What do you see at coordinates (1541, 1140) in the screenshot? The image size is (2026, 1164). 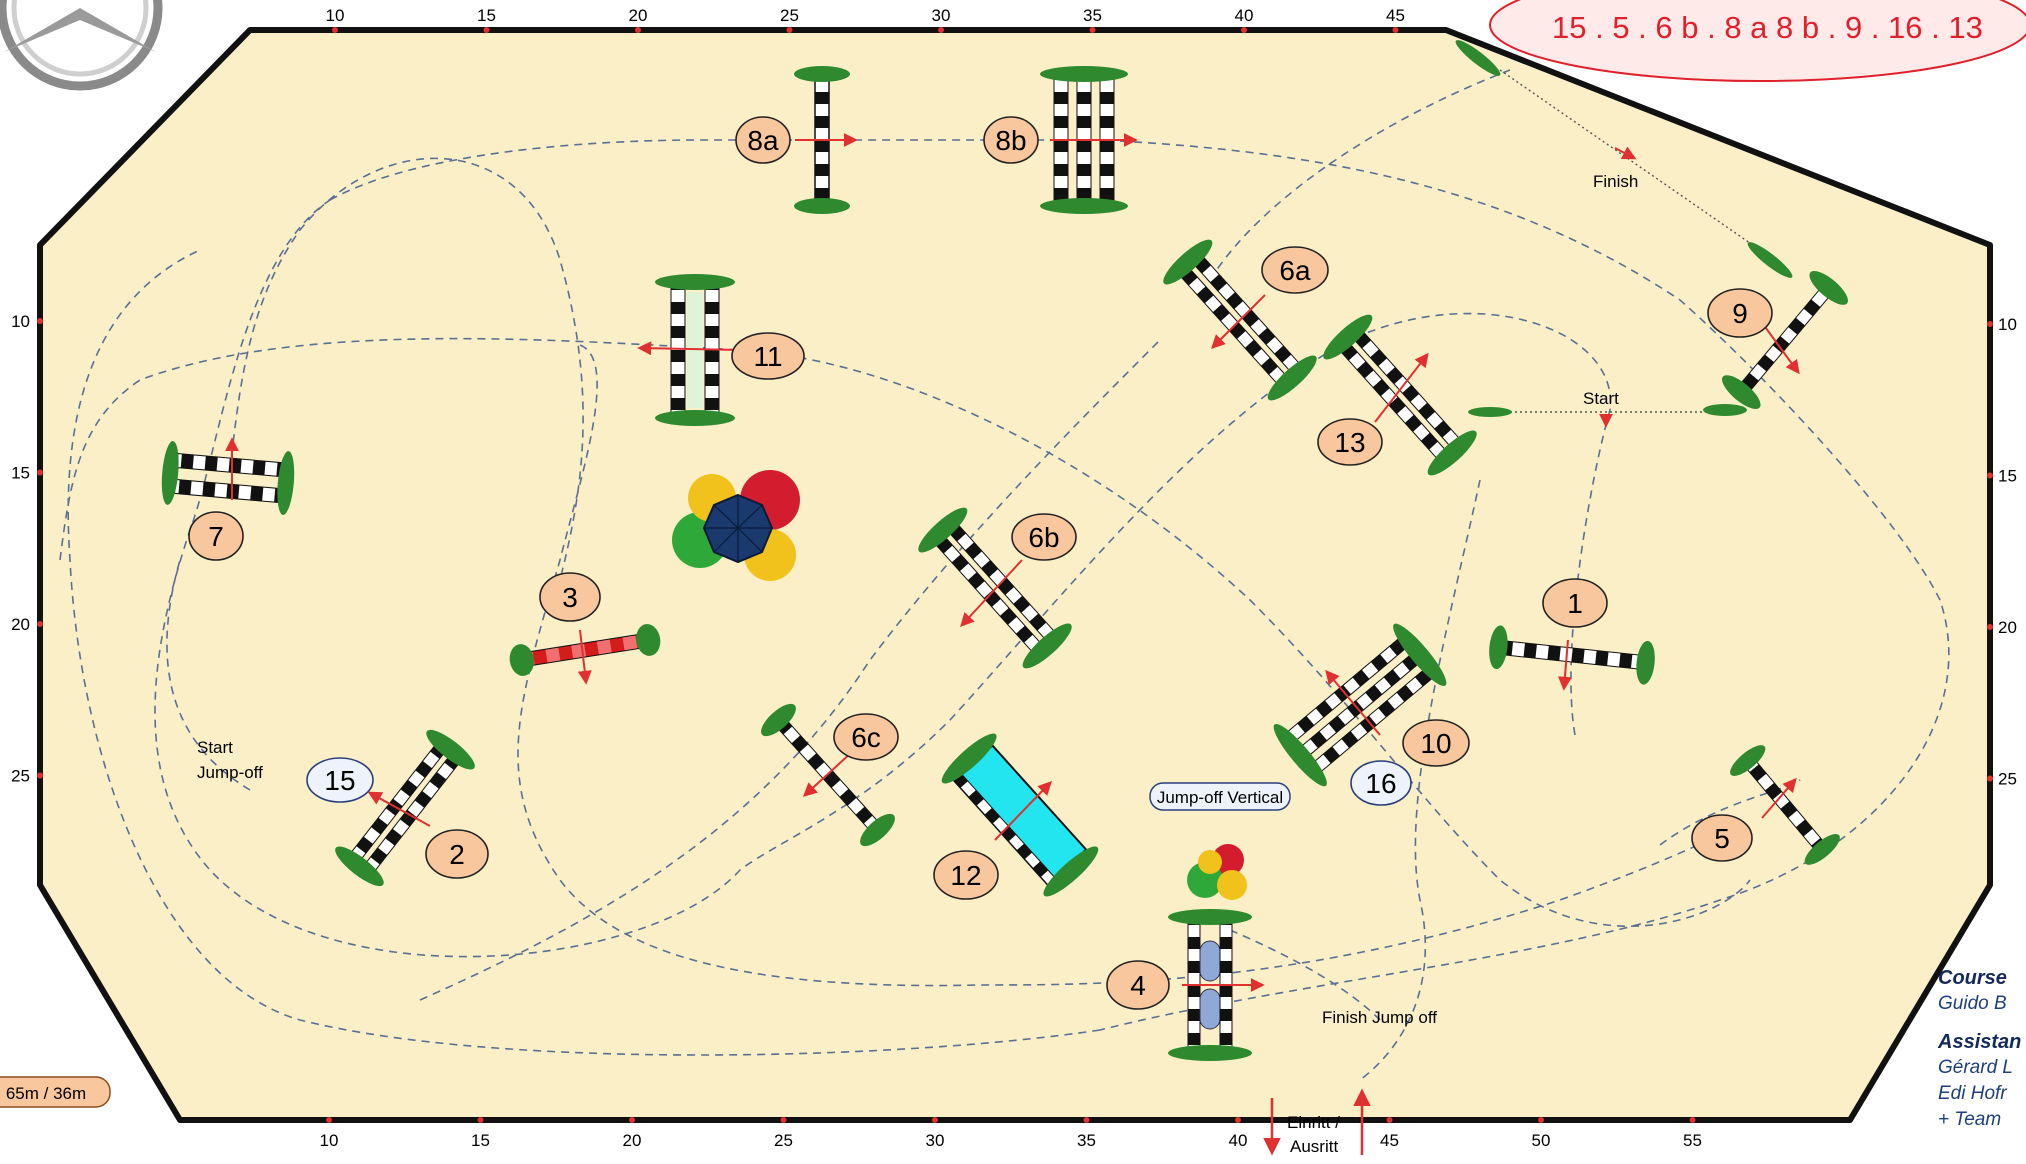 I see `scale-label: 50` at bounding box center [1541, 1140].